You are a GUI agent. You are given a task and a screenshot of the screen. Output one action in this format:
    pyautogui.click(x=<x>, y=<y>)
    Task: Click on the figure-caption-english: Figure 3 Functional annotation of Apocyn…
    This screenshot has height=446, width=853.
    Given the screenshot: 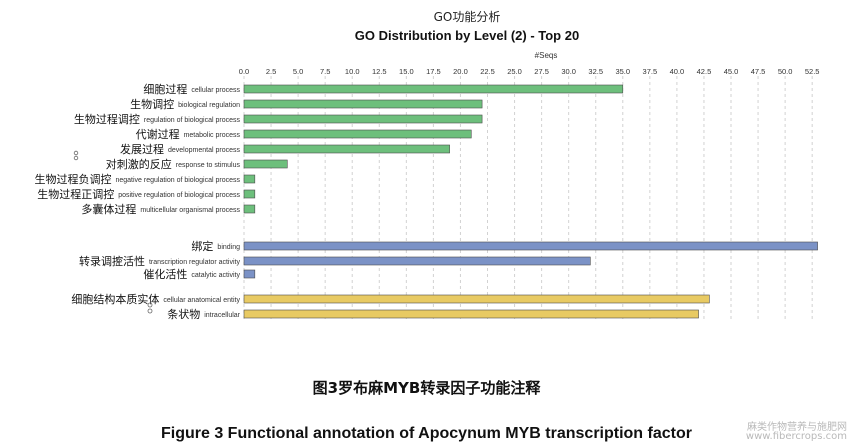 What is the action you would take?
    pyautogui.click(x=426, y=433)
    